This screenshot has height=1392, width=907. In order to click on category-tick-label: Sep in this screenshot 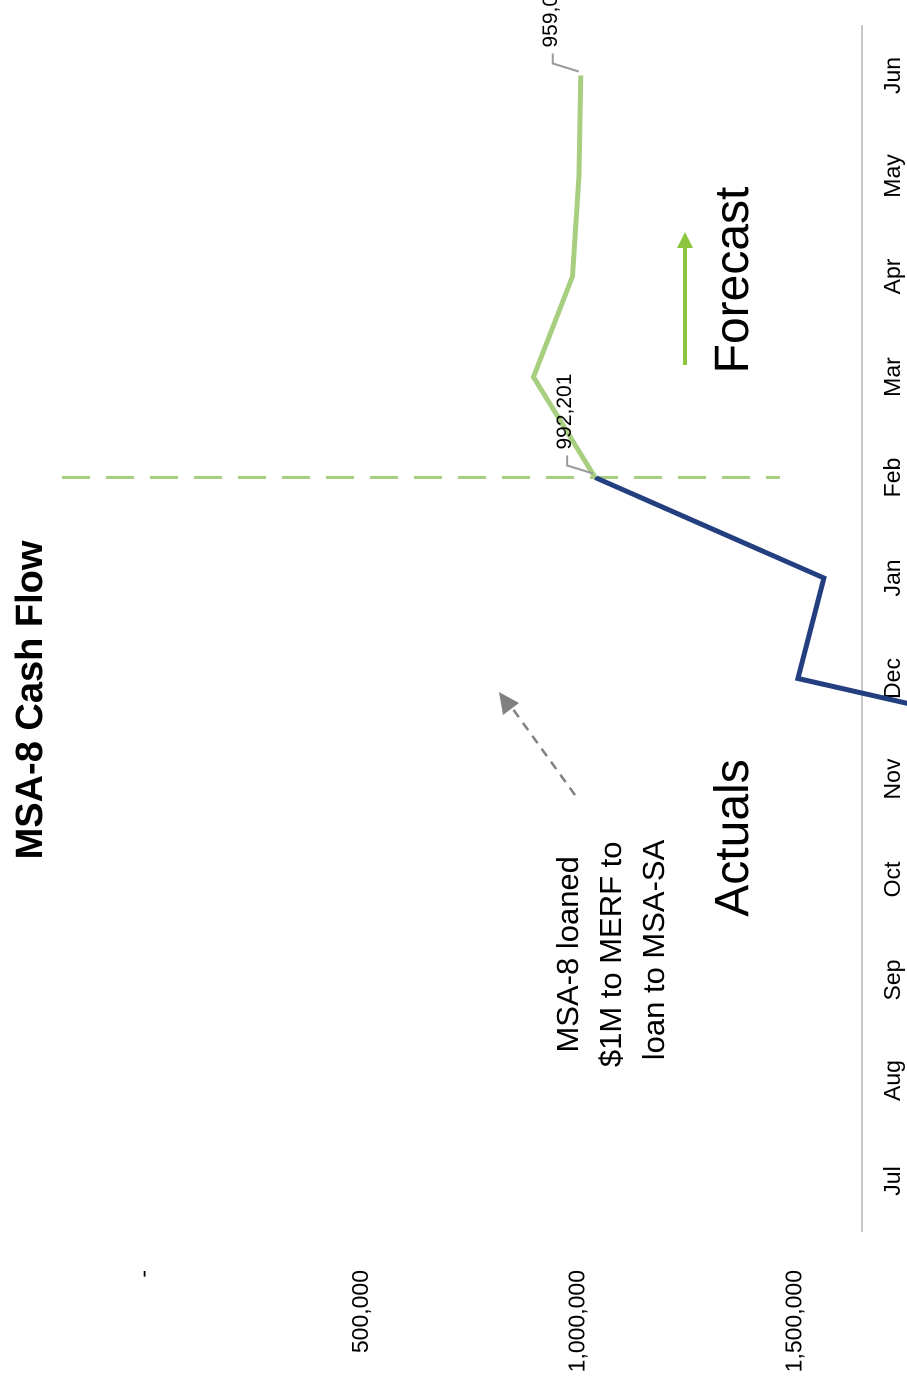, I will do `click(892, 980)`.